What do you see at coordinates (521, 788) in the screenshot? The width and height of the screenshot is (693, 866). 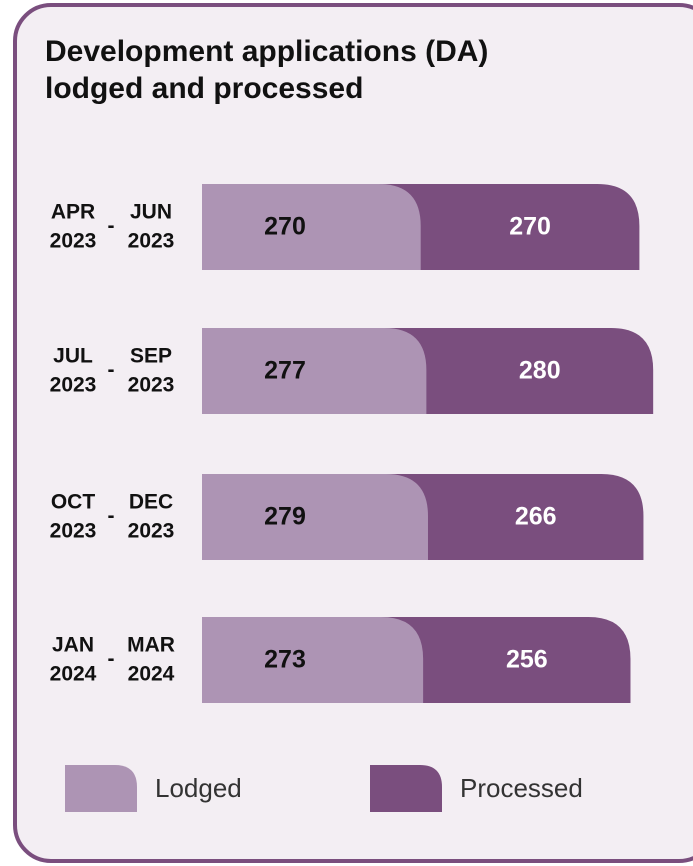 I see `legend-label: Processed` at bounding box center [521, 788].